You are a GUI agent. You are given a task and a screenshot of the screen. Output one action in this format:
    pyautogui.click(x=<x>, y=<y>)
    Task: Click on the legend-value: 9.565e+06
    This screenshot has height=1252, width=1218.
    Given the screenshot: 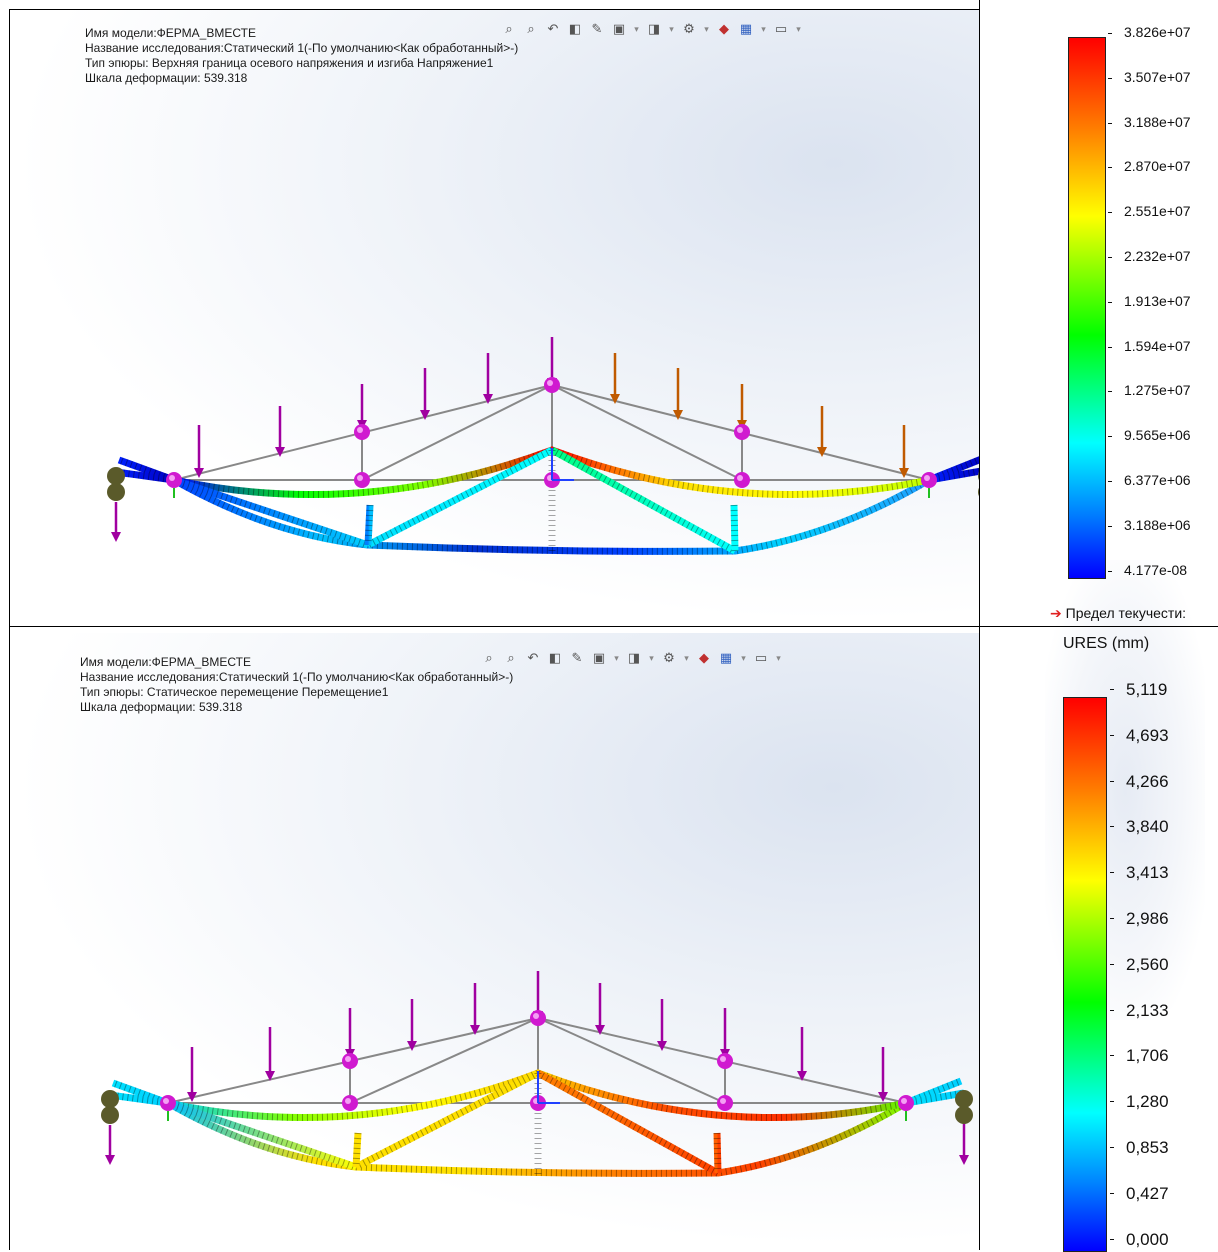 What is the action you would take?
    pyautogui.click(x=1157, y=435)
    